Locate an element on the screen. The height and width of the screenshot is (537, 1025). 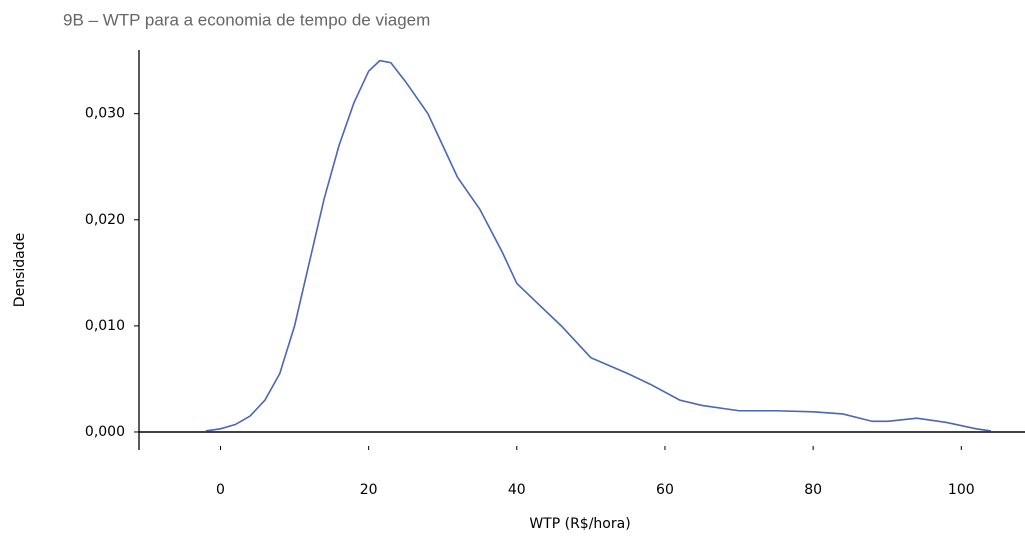
y-tick-label: 0,010 is located at coordinates (105, 326).